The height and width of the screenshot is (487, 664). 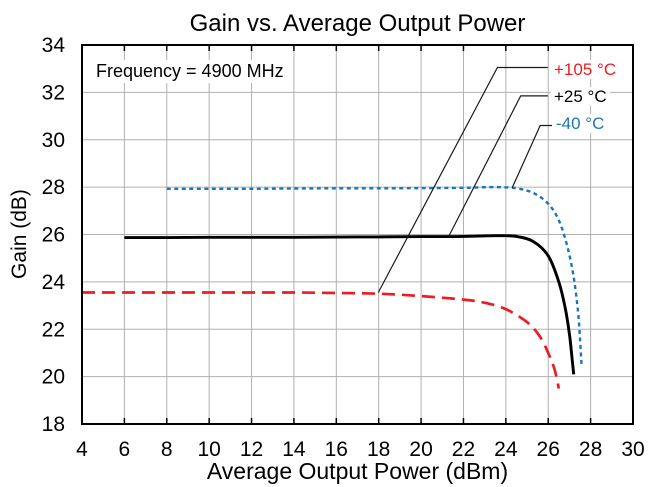 I want to click on y-tick-labels: 18 20 22 24 26 28 30 32 34, so click(x=54, y=235).